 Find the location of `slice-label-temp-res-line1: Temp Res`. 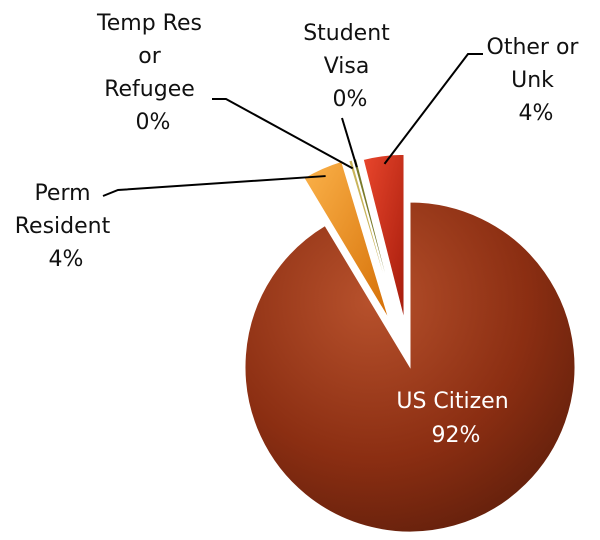

slice-label-temp-res-line1: Temp Res is located at coordinates (149, 23).